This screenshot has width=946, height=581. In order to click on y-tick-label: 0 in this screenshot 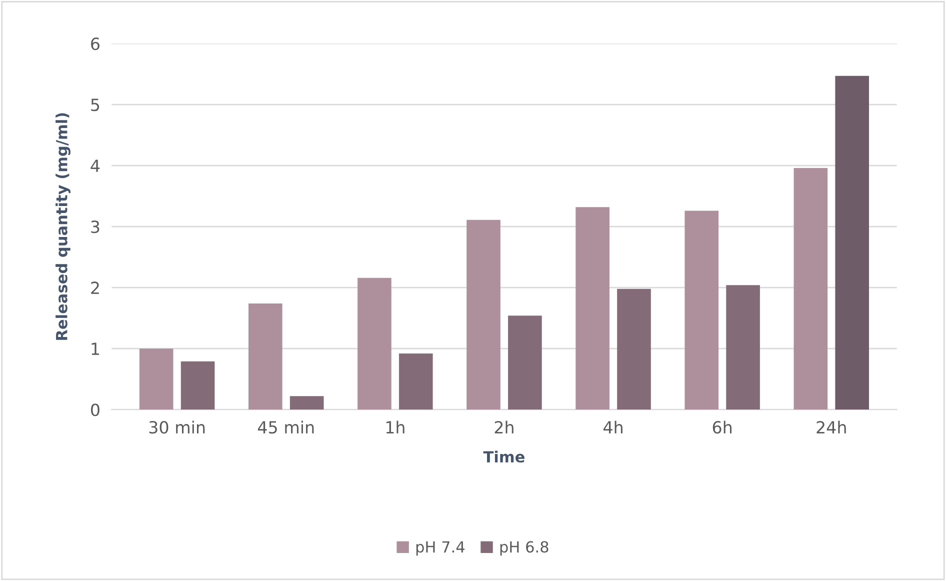, I will do `click(95, 410)`.